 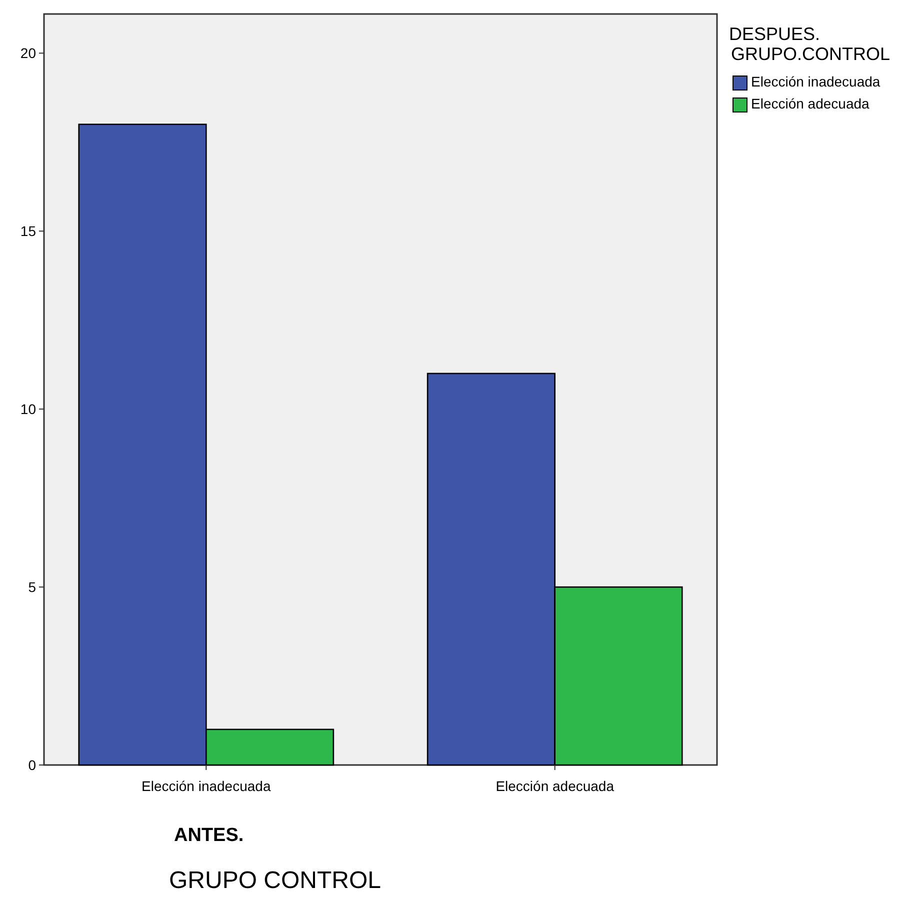 I want to click on y-tick-label: 20, so click(x=28, y=53).